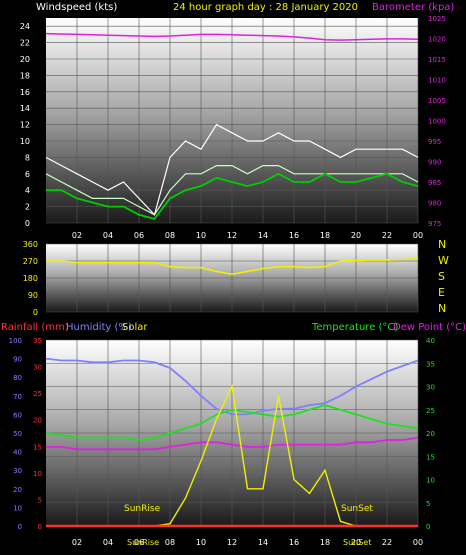 Image resolution: width=466 pixels, height=555 pixels. What do you see at coordinates (354, 327) in the screenshot?
I see `temperature-legend: Temperature (°C)` at bounding box center [354, 327].